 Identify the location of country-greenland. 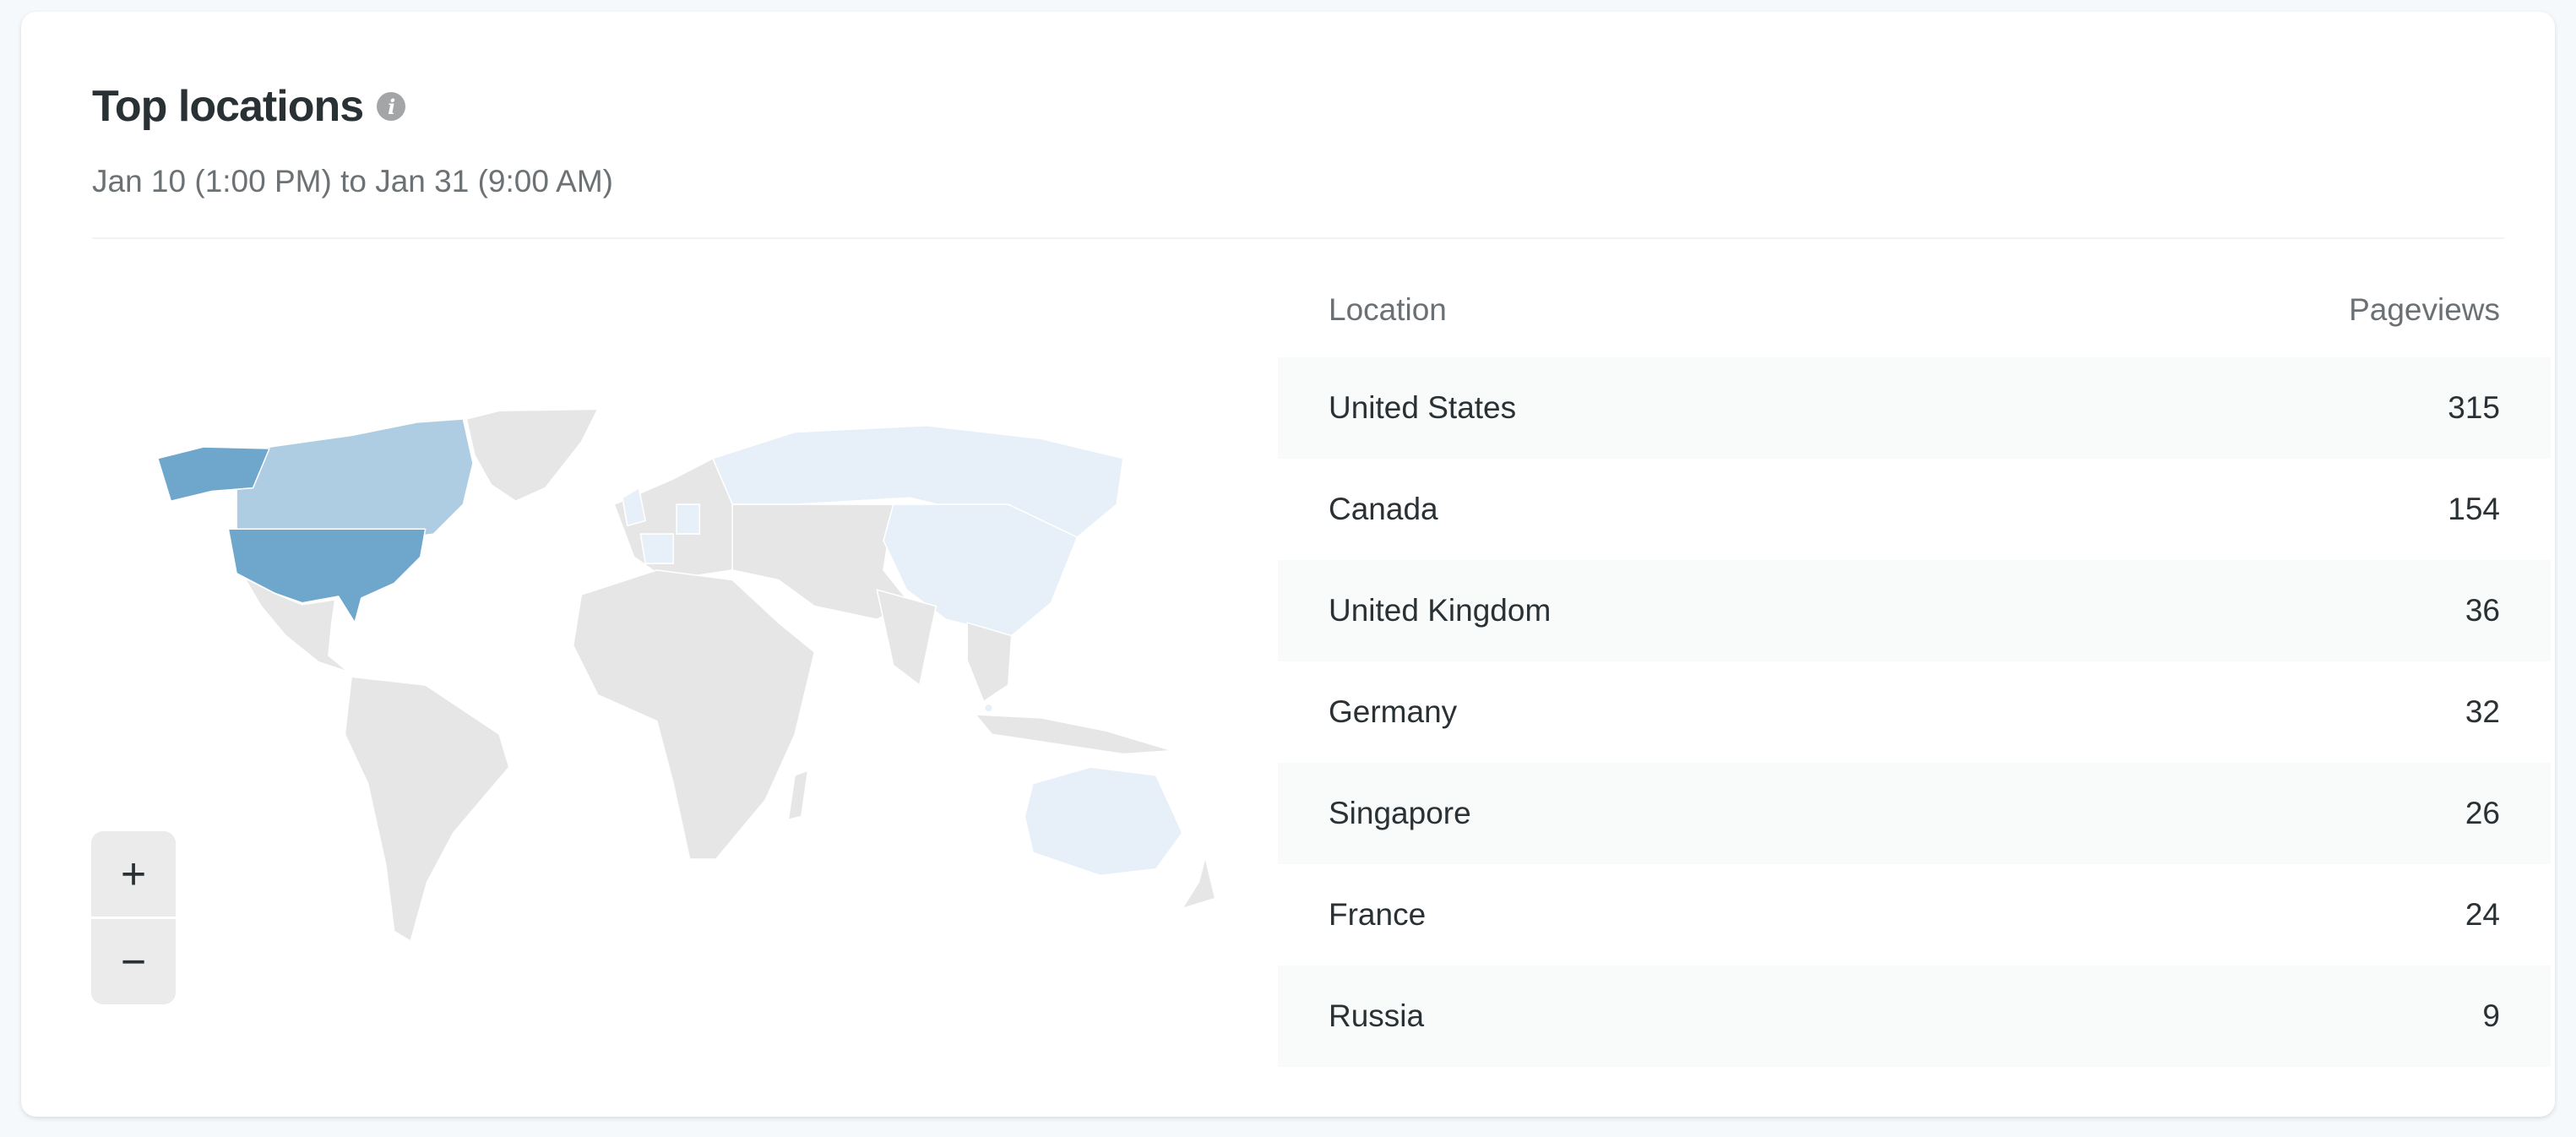
(532, 455).